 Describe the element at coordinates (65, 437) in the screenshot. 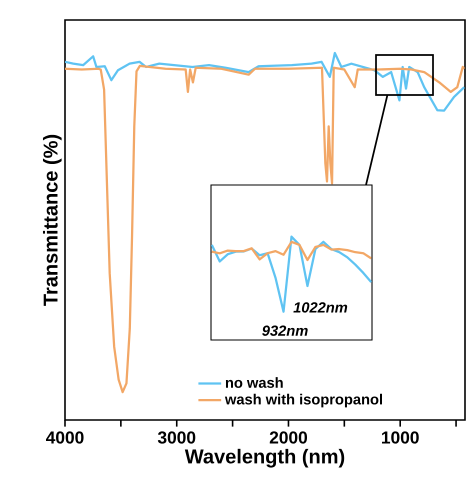

I see `x-tick-label: 4000` at that location.